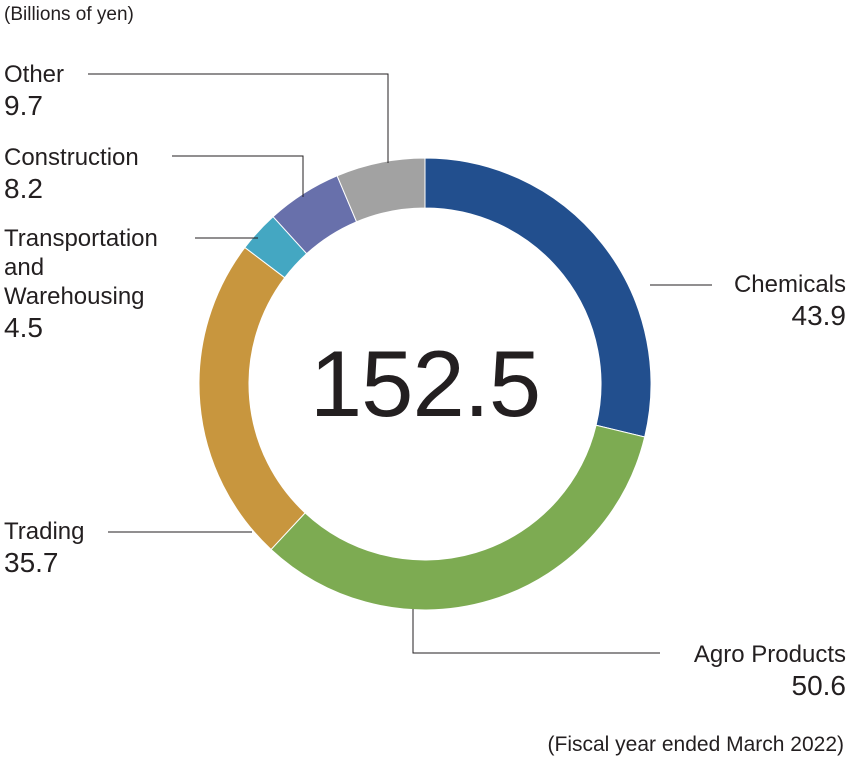 The image size is (850, 760). What do you see at coordinates (24, 267) in the screenshot?
I see `label-transportation-line2: and` at bounding box center [24, 267].